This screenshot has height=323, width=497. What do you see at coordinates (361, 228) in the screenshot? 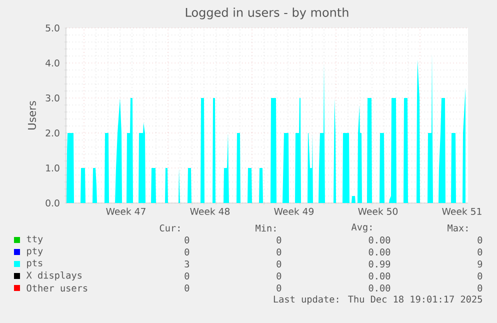
I see `text: Avg:` at bounding box center [361, 228].